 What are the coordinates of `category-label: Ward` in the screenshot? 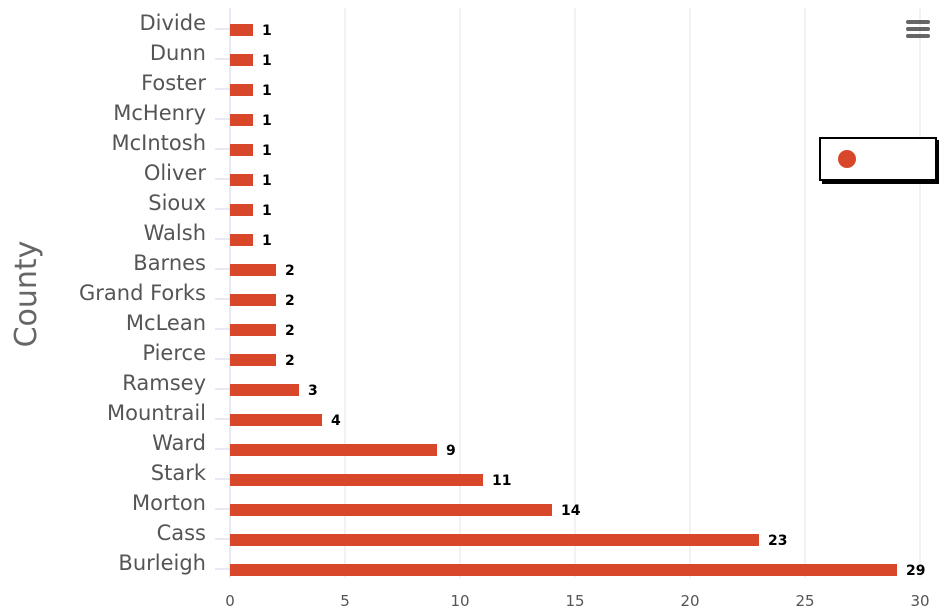 It's located at (179, 443).